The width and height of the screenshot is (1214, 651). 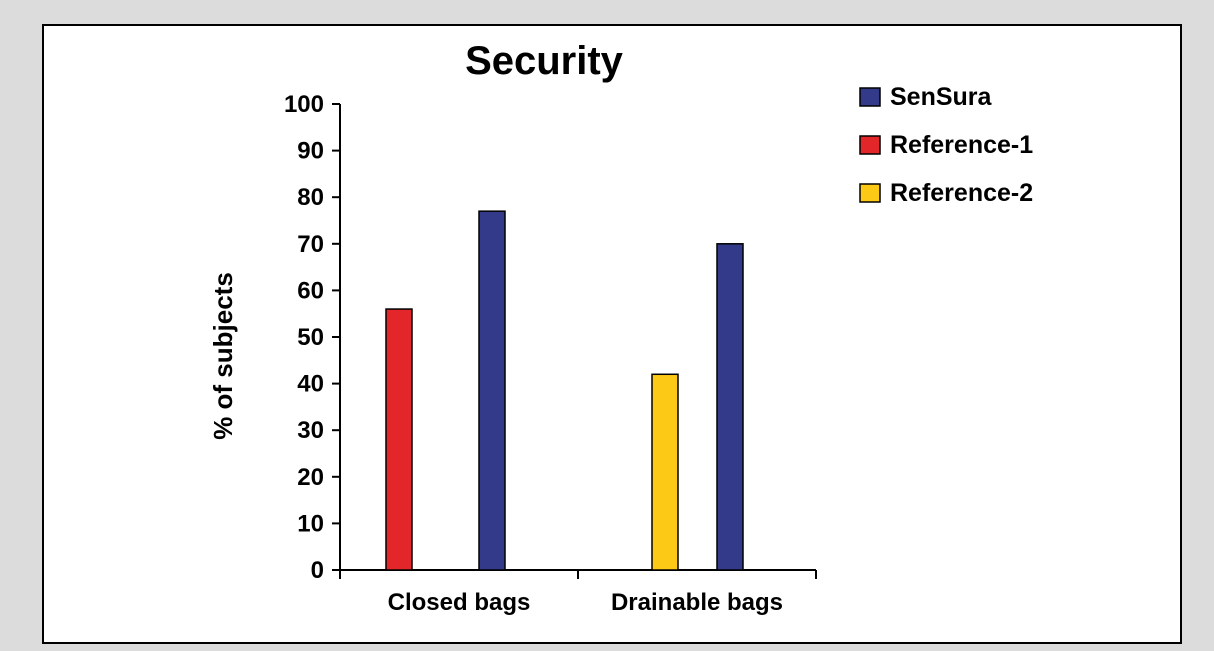 What do you see at coordinates (961, 193) in the screenshot?
I see `legend-label: Reference-2` at bounding box center [961, 193].